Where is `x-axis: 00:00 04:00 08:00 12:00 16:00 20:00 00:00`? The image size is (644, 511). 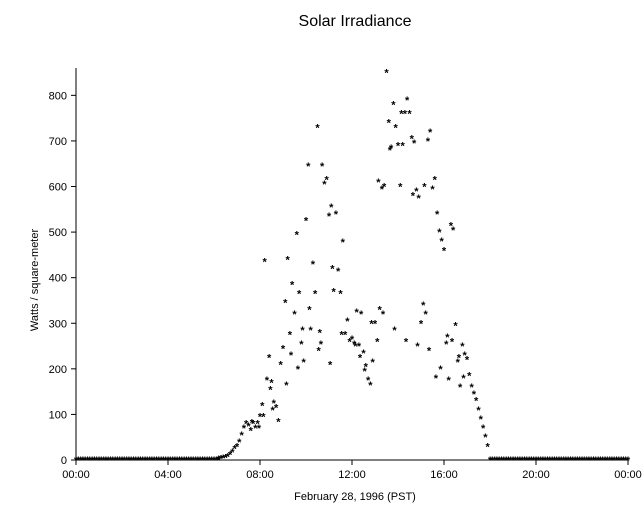
x-axis: 00:00 04:00 08:00 12:00 16:00 20:00 00:00 is located at coordinates (352, 470).